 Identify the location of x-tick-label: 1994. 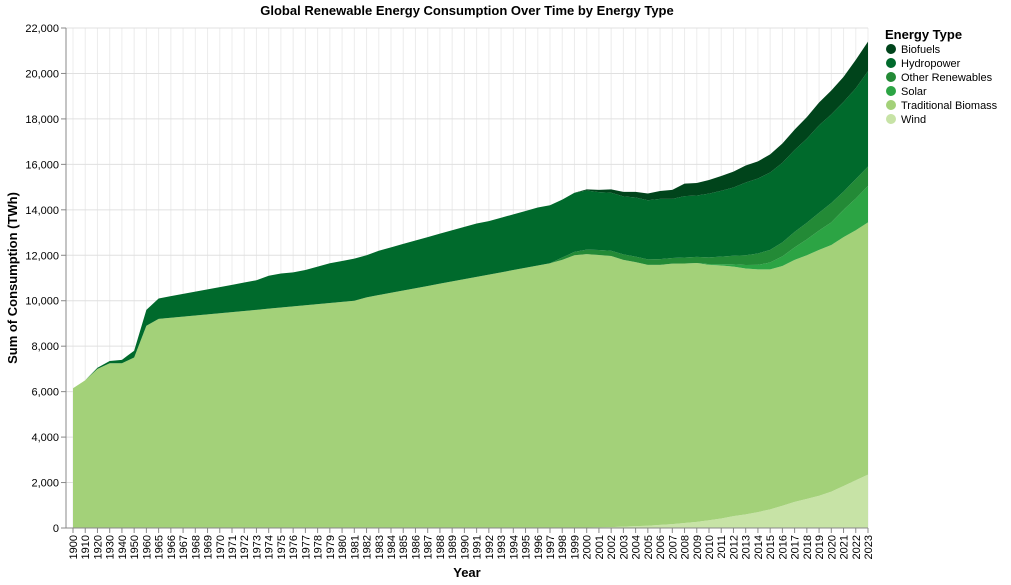
(514, 547).